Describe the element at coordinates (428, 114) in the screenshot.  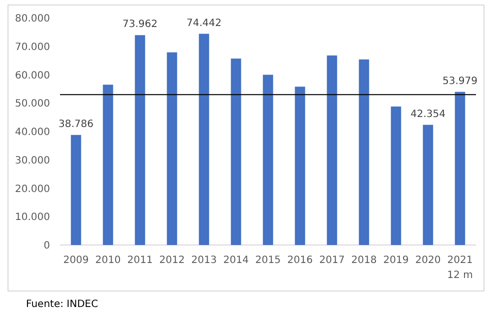
I see `data-label: 42.354` at that location.